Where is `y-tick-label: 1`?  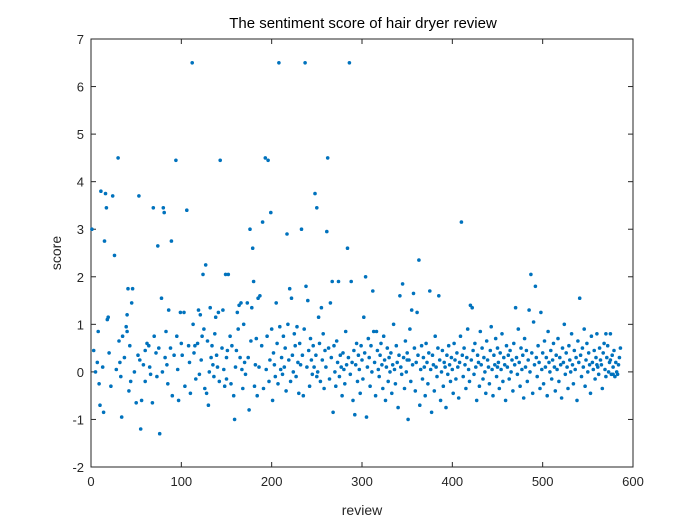 y-tick-label: 1 is located at coordinates (80, 324).